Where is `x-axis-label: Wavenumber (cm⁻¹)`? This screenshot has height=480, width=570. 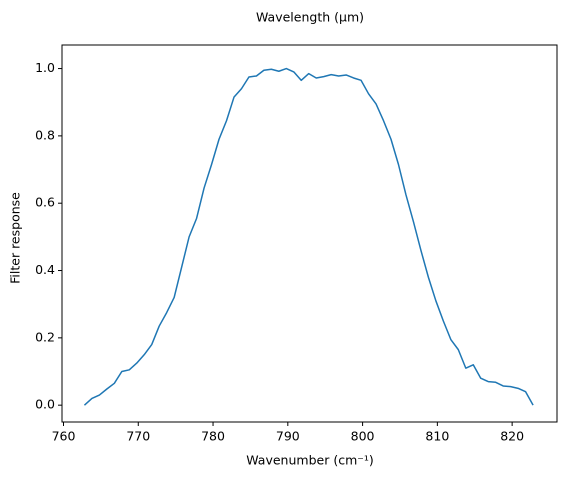
x-axis-label: Wavenumber (cm⁻¹) is located at coordinates (309, 460).